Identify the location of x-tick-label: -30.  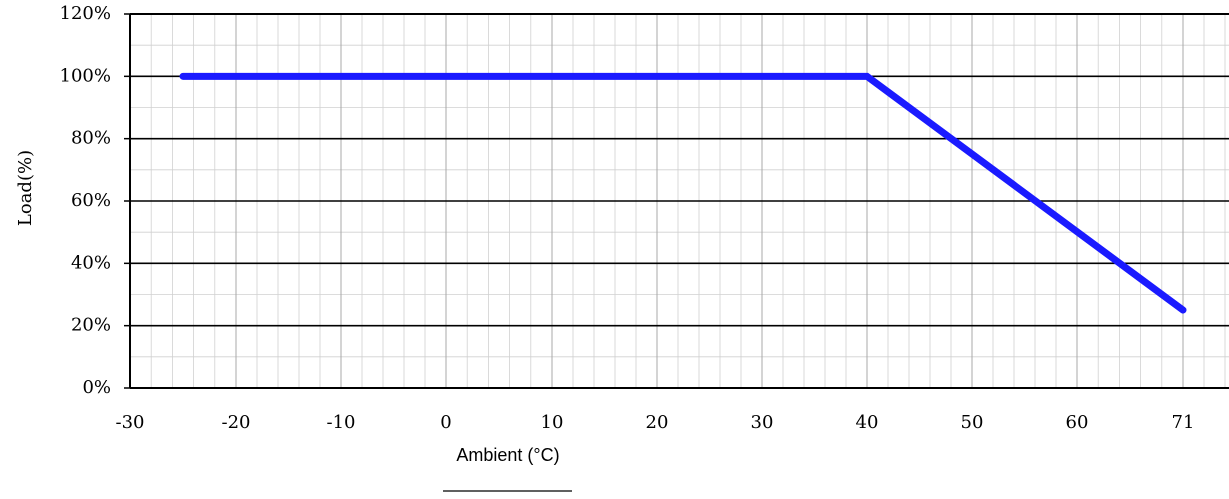
(130, 422).